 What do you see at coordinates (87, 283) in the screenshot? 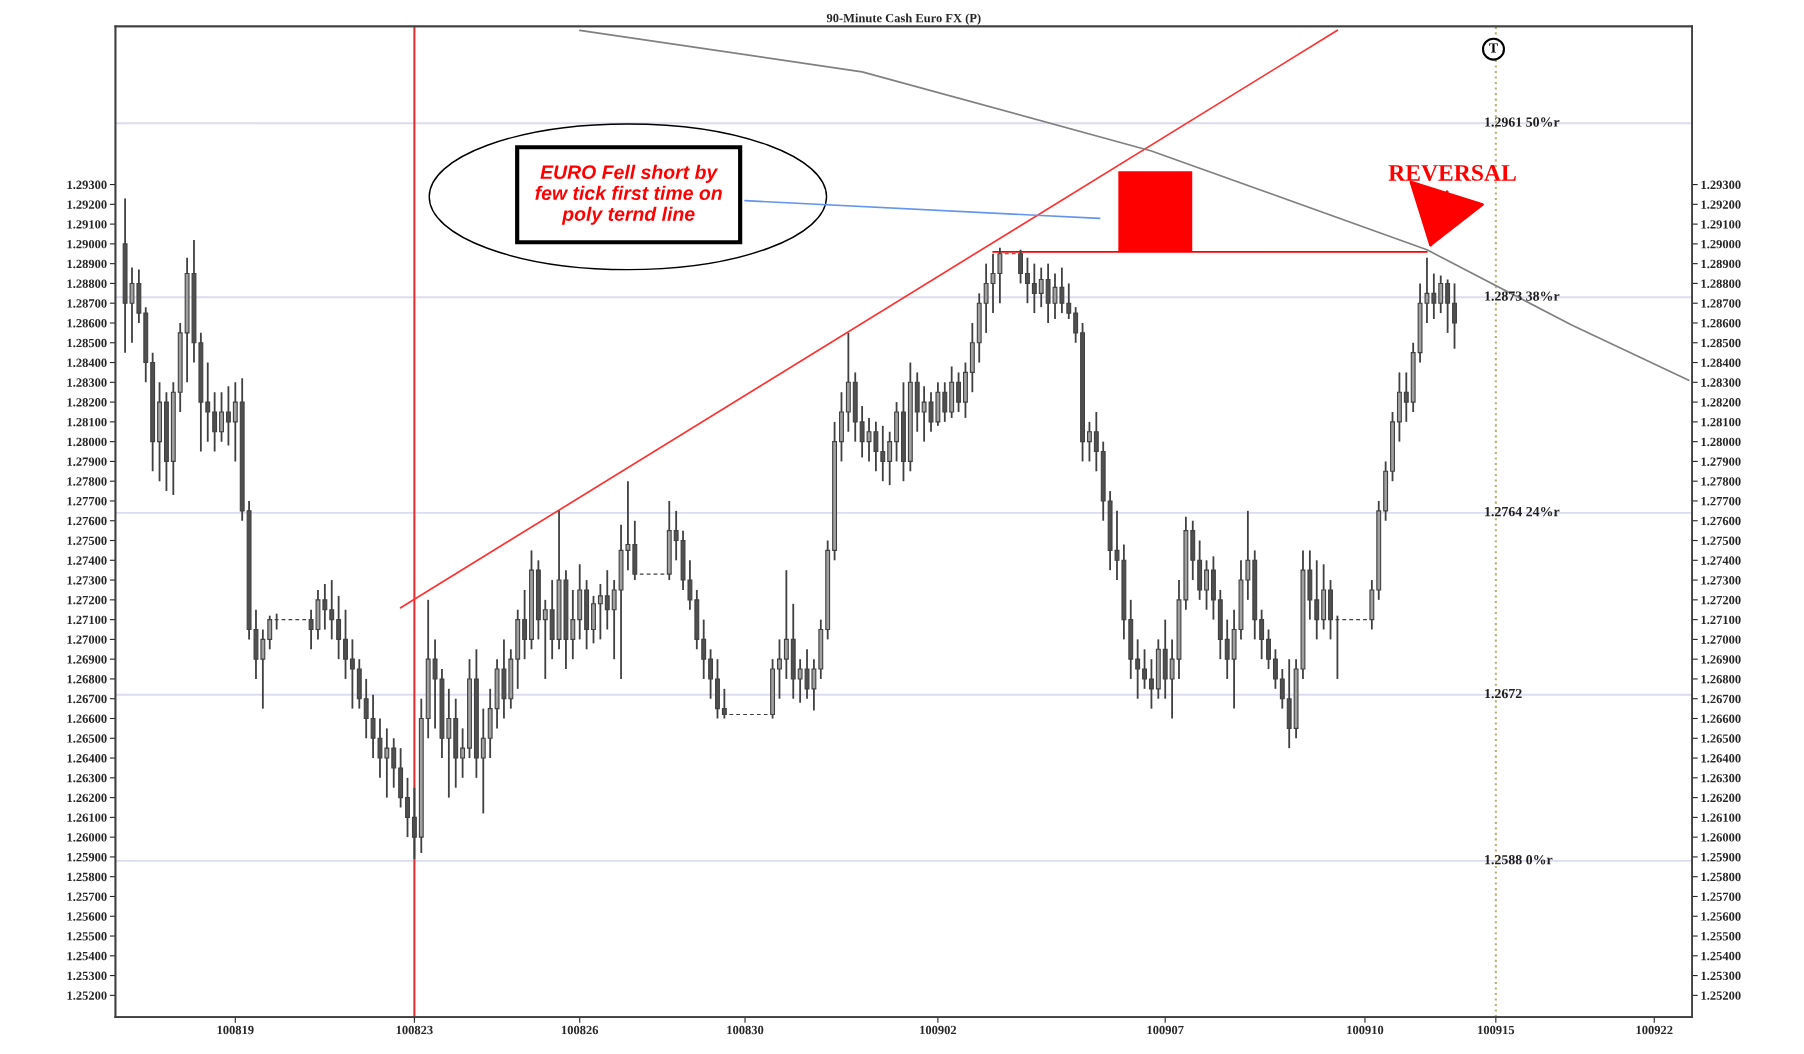
I see `y-tick-label: 1.28800` at bounding box center [87, 283].